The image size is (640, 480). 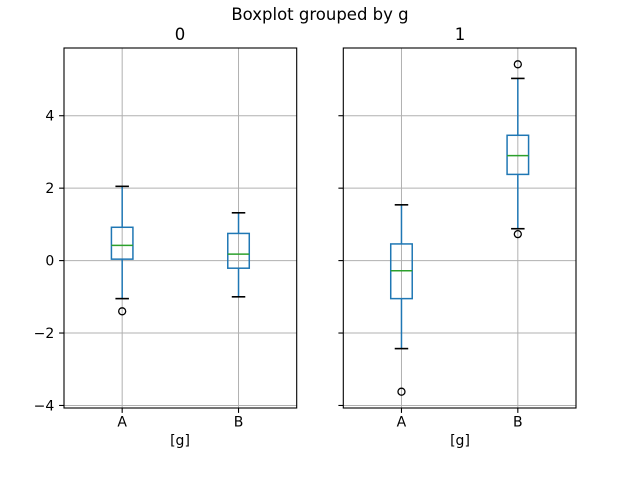 I want to click on y-tick-label: 4, so click(x=49, y=117).